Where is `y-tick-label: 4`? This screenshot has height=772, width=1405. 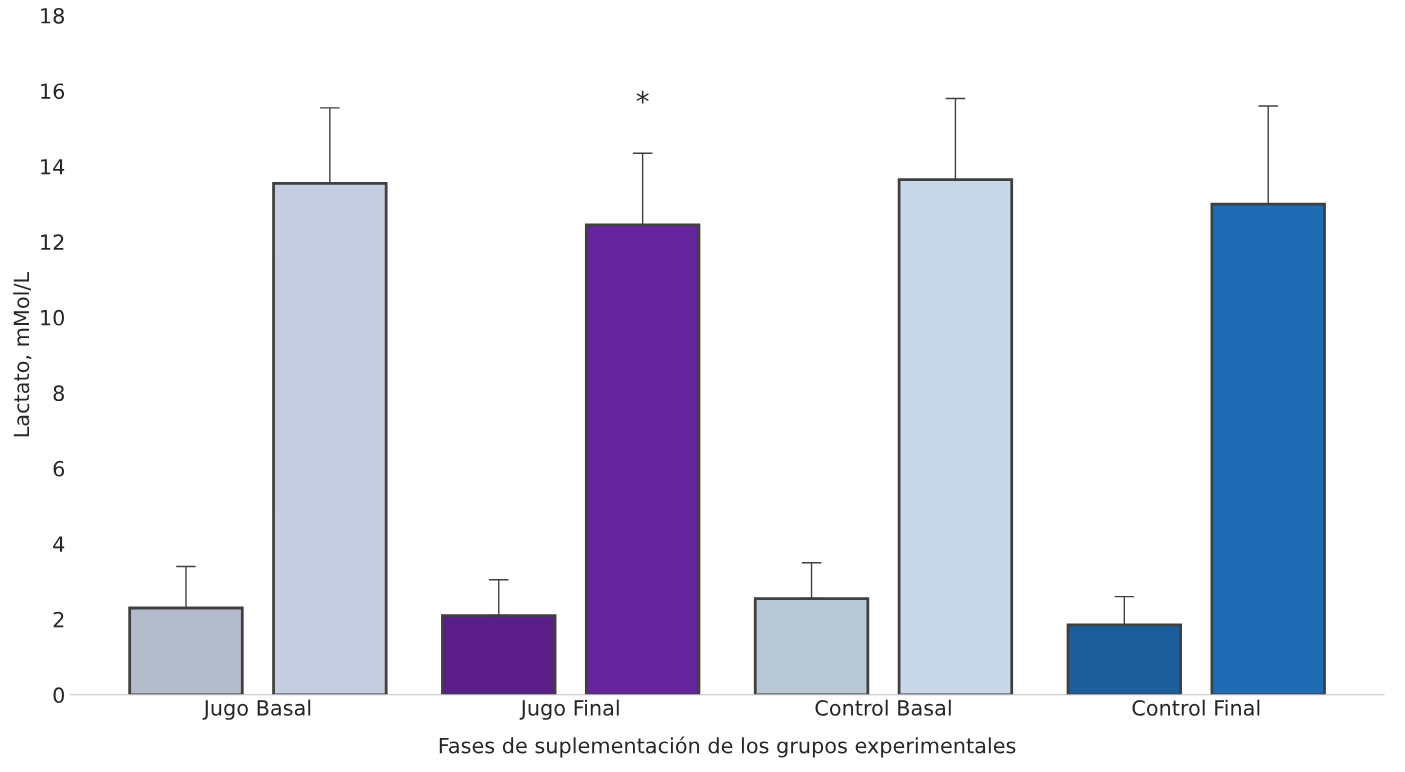 y-tick-label: 4 is located at coordinates (59, 544).